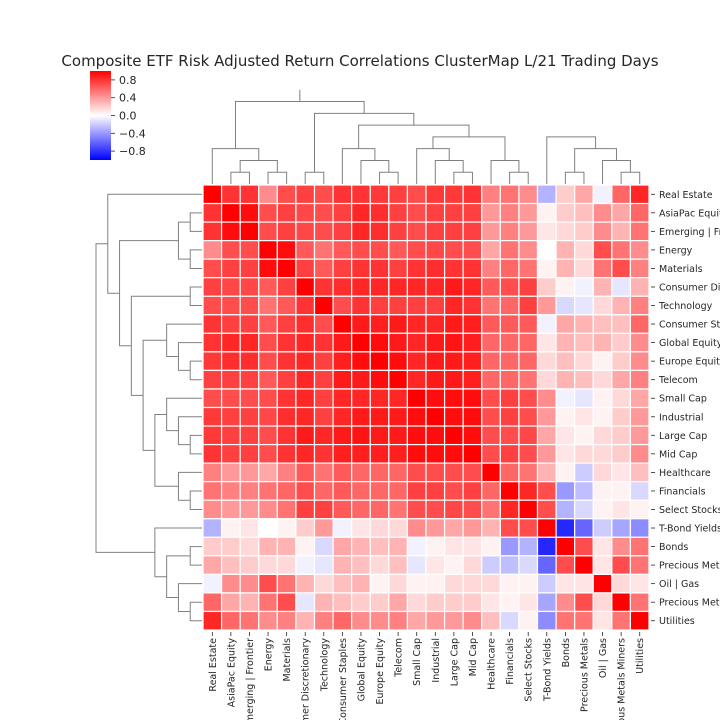 The height and width of the screenshot is (720, 720). I want to click on column-dendrogram, so click(426, 137).